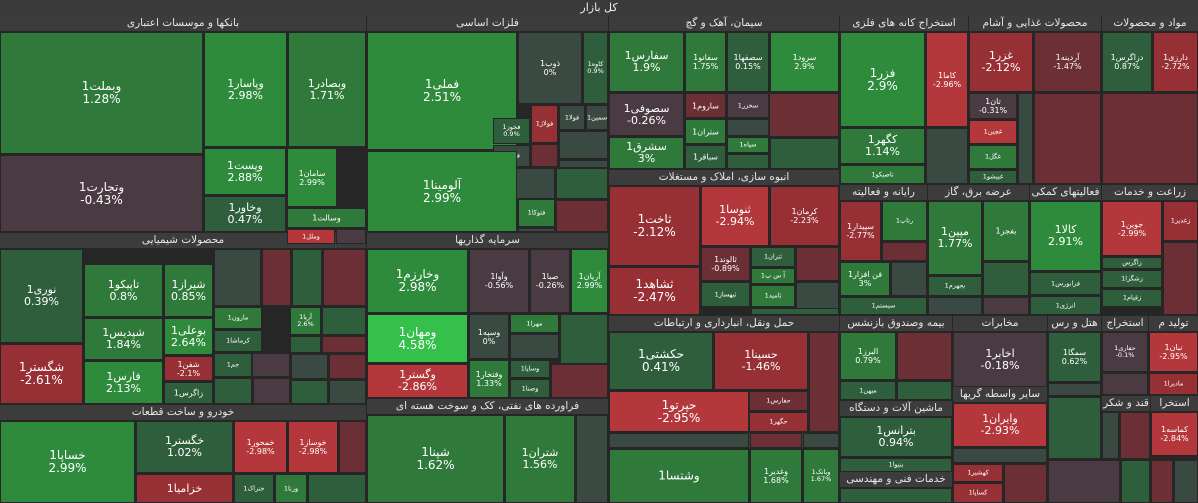  I want to click on stock-tile: وسالت1, so click(326, 218).